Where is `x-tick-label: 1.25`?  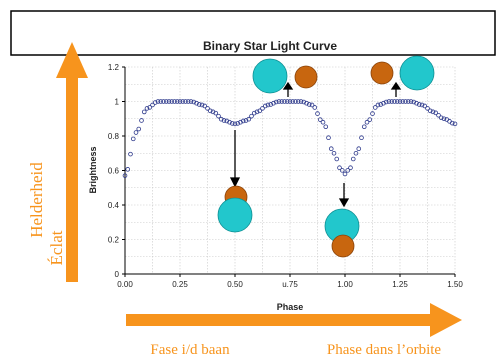 x-tick-label: 1.25 is located at coordinates (400, 284).